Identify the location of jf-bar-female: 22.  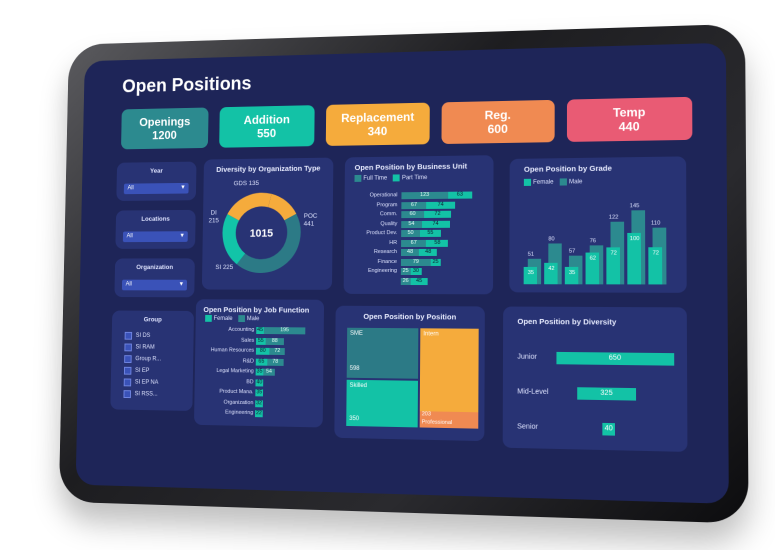
(259, 414).